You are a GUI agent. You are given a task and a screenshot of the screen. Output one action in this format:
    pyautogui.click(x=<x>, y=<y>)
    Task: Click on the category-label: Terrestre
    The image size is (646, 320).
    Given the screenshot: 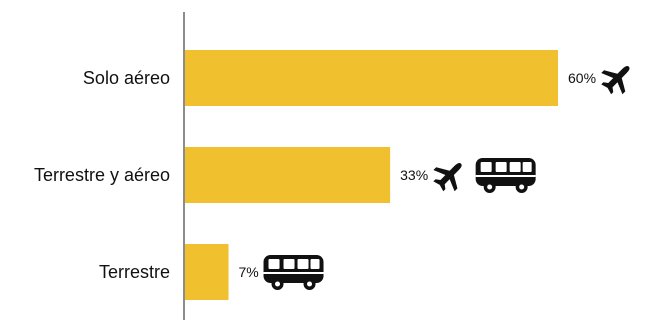 What is the action you would take?
    pyautogui.click(x=134, y=272)
    